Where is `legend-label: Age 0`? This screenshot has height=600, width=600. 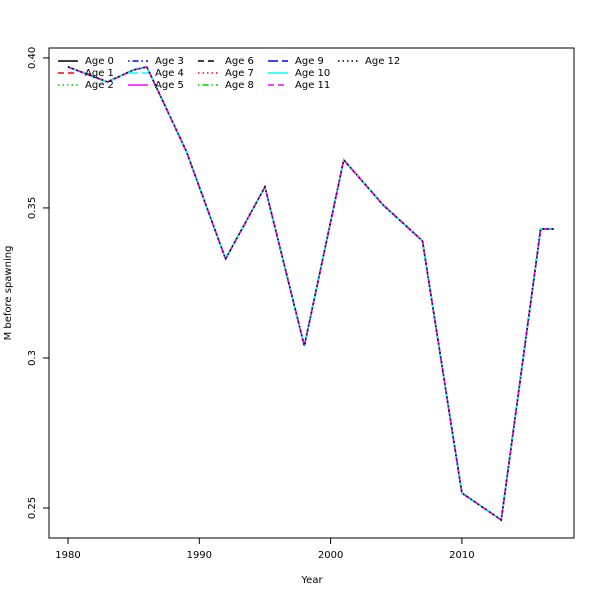 legend-label: Age 0 is located at coordinates (99, 61).